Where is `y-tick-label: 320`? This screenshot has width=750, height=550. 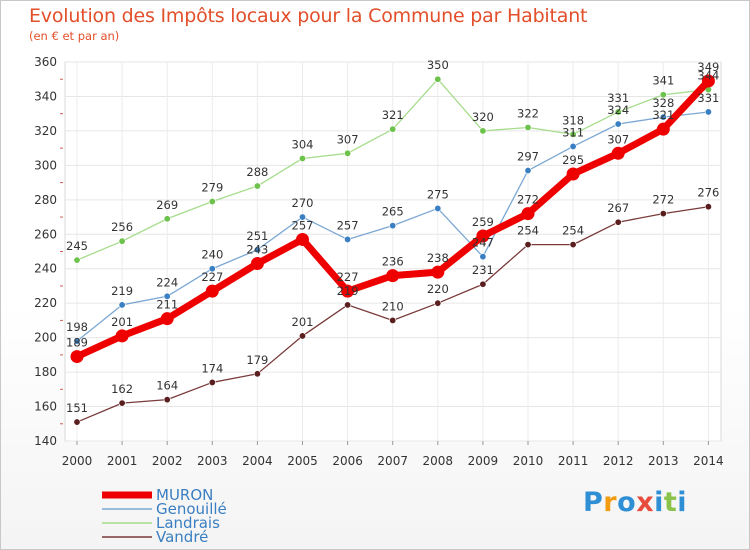
y-tick-label: 320 is located at coordinates (45, 131).